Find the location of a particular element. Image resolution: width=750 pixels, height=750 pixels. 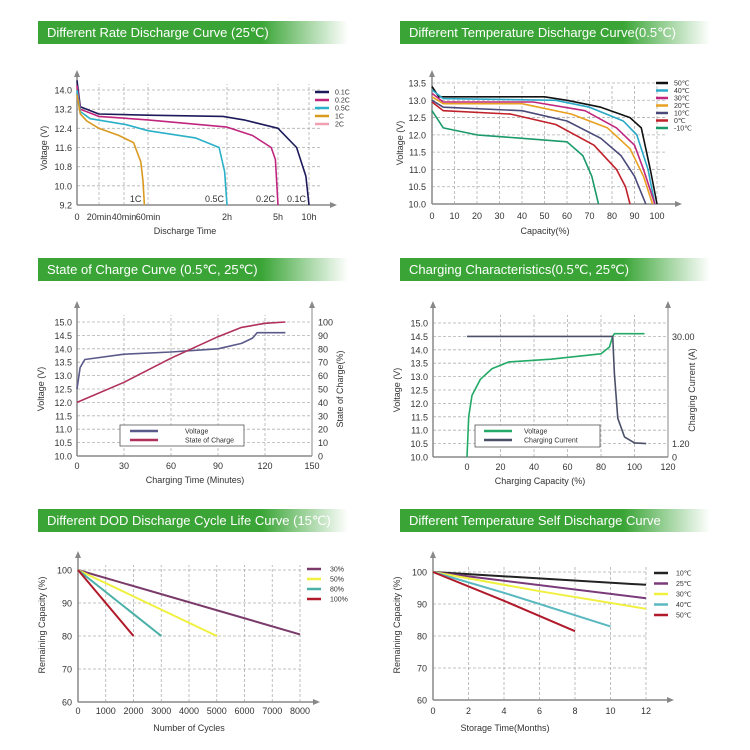

legend: 50℃40℃30℃20℃10℃0℃-10℃ is located at coordinates (674, 107).